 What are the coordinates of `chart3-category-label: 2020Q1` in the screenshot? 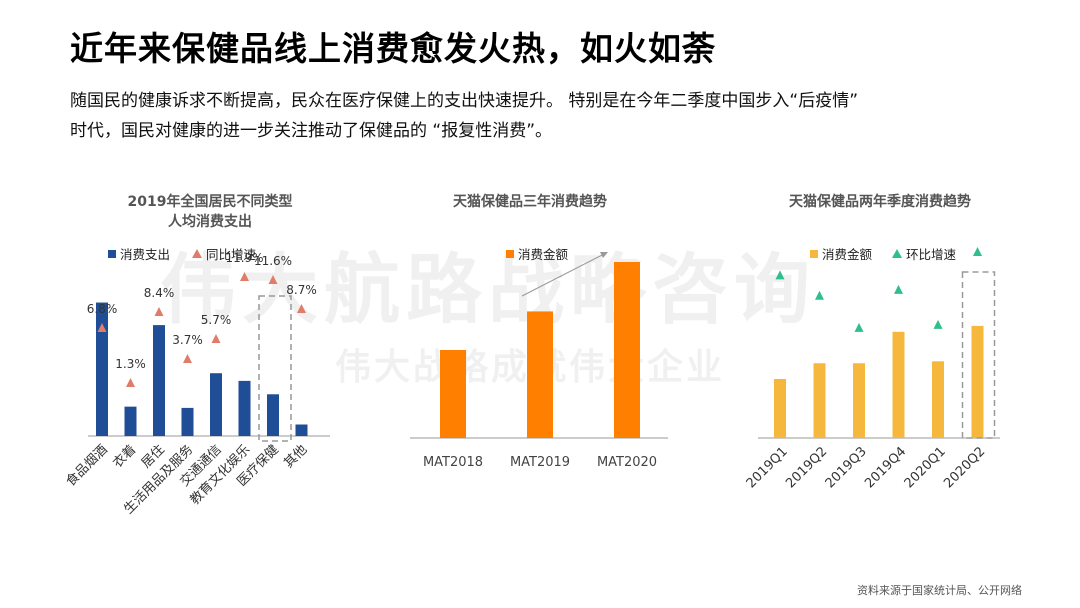 It's located at (925, 467).